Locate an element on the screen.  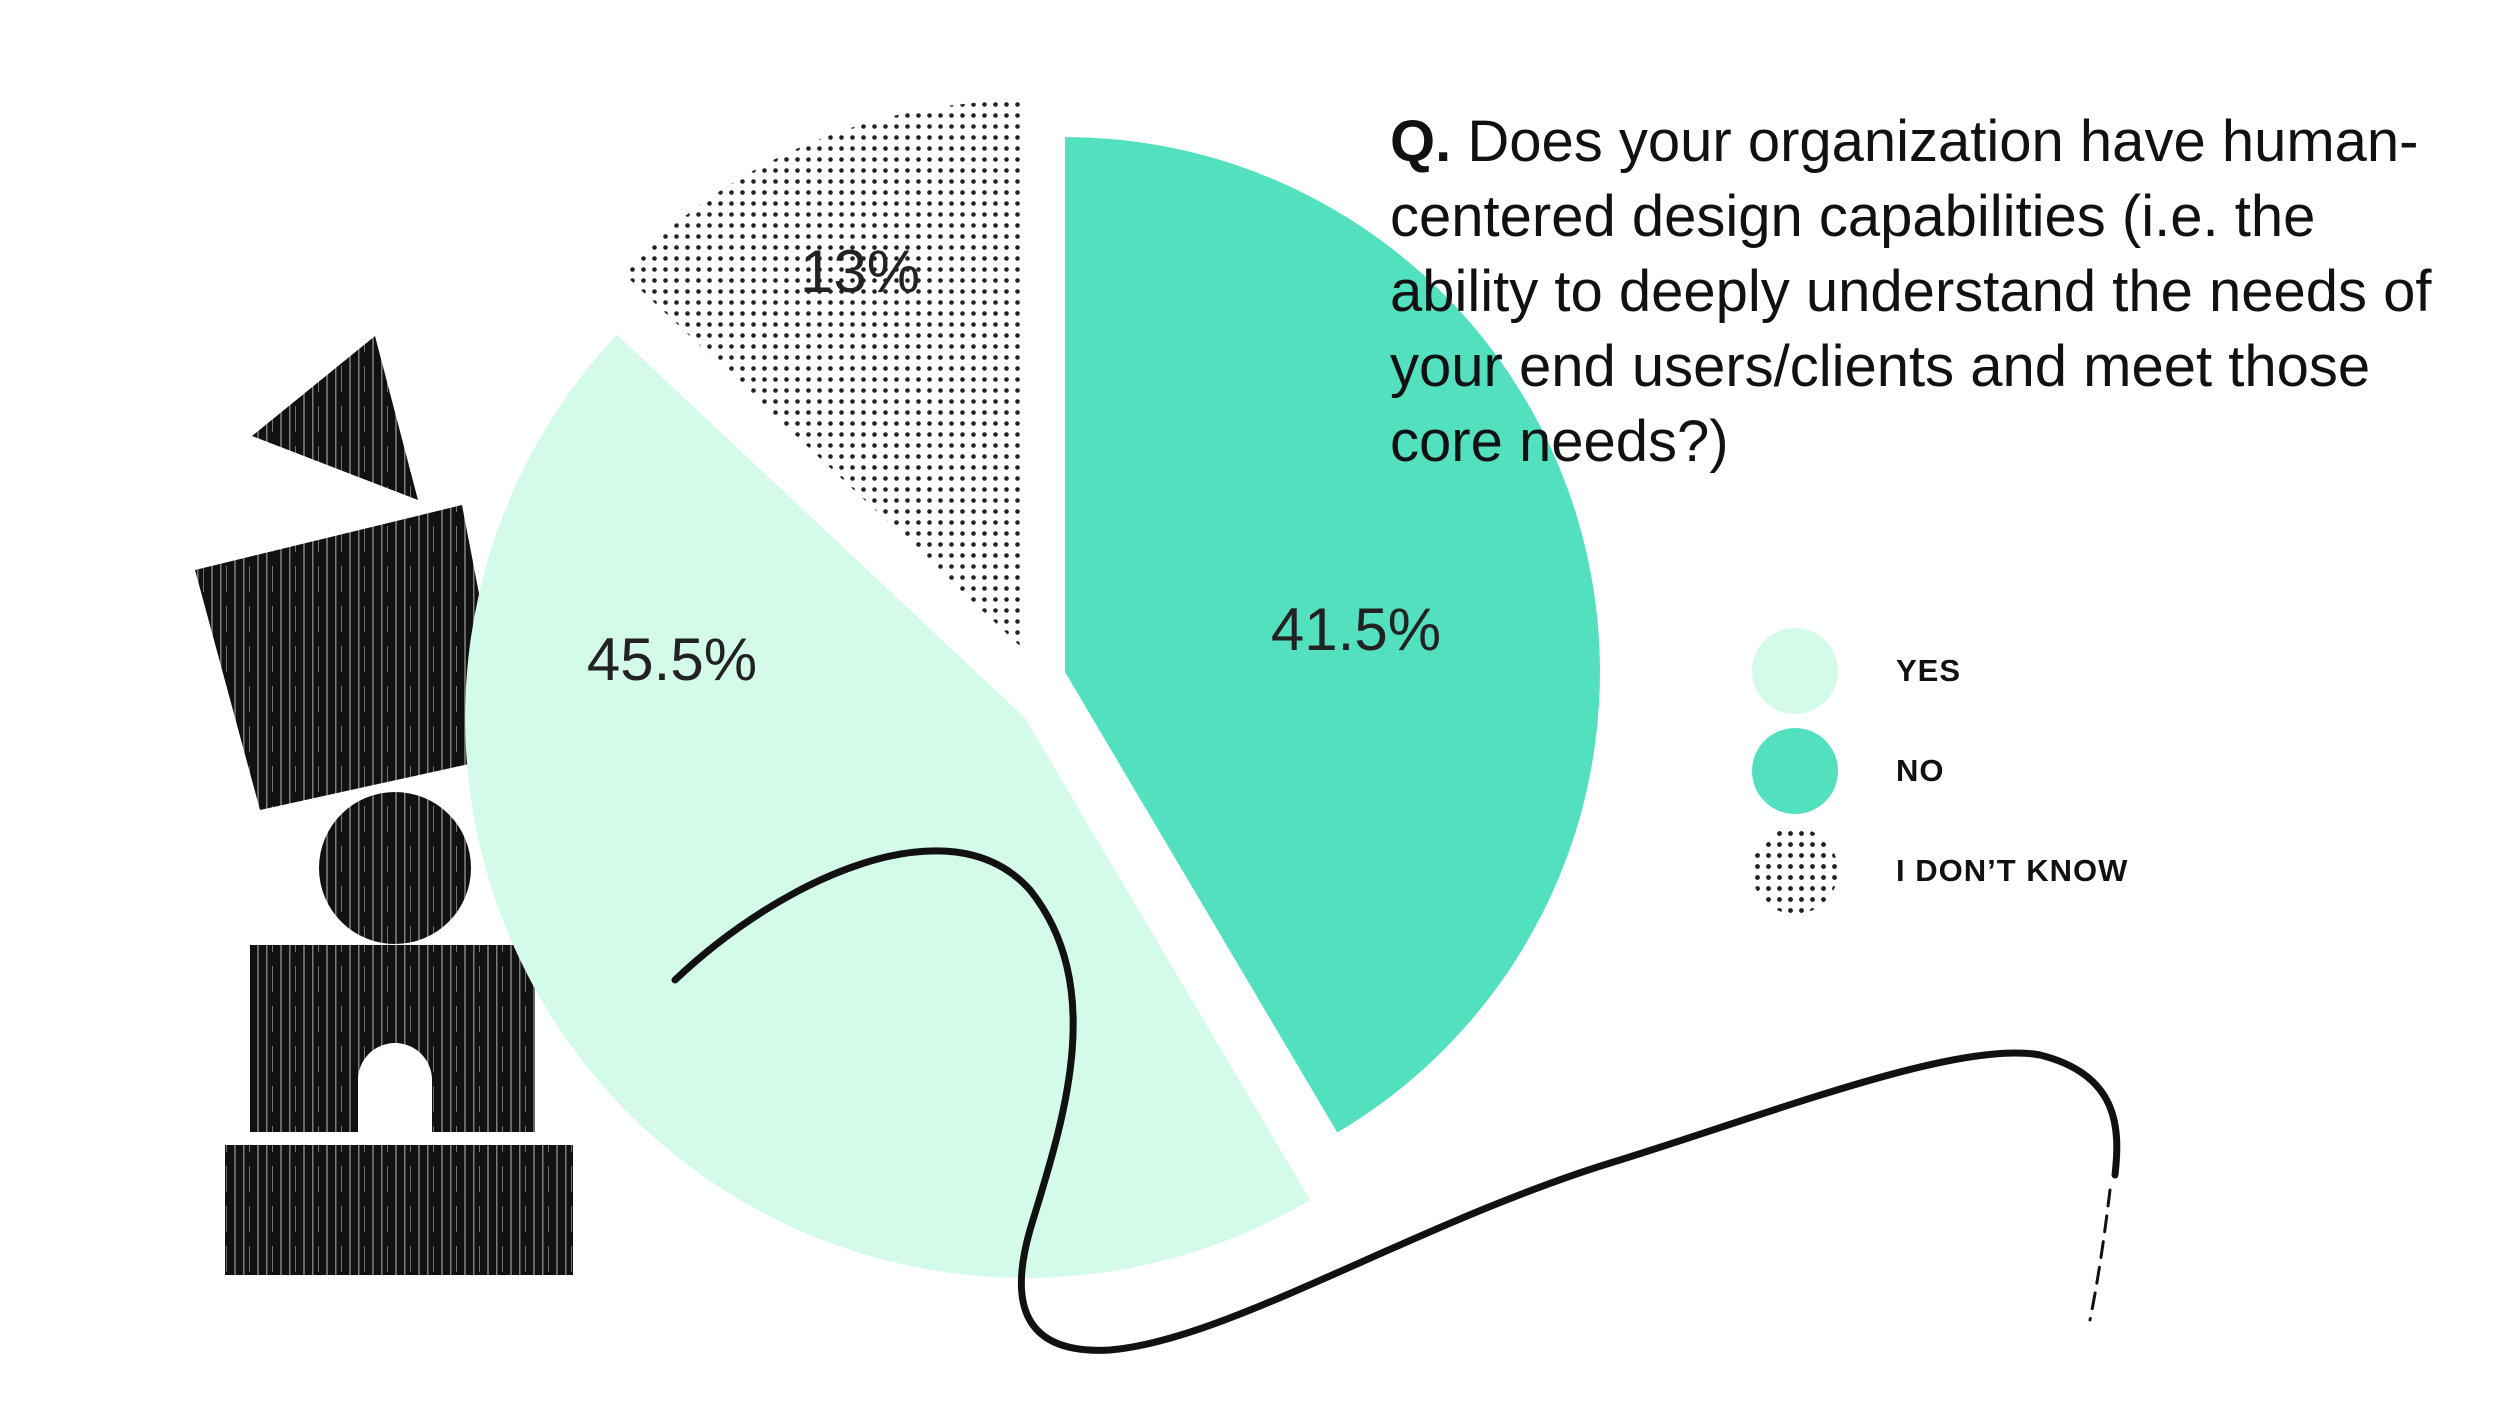
legend-item-no: NO is located at coordinates (1940, 771).